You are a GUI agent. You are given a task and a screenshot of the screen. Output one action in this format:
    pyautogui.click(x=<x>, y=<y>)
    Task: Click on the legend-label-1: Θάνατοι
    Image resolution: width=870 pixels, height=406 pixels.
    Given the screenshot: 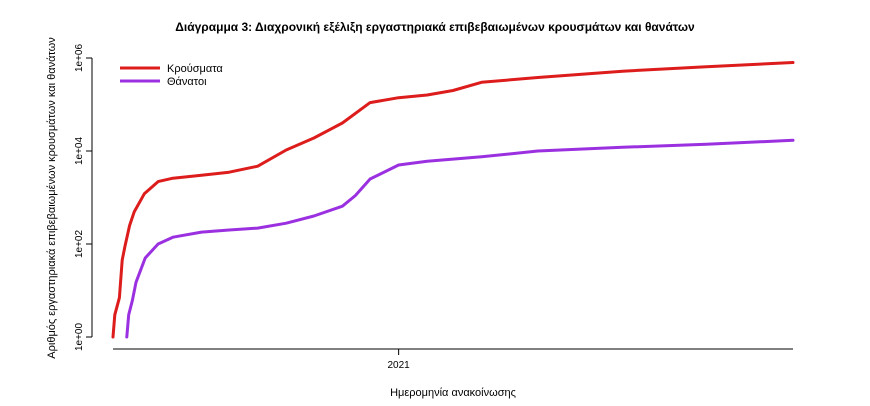 What is the action you would take?
    pyautogui.click(x=187, y=82)
    